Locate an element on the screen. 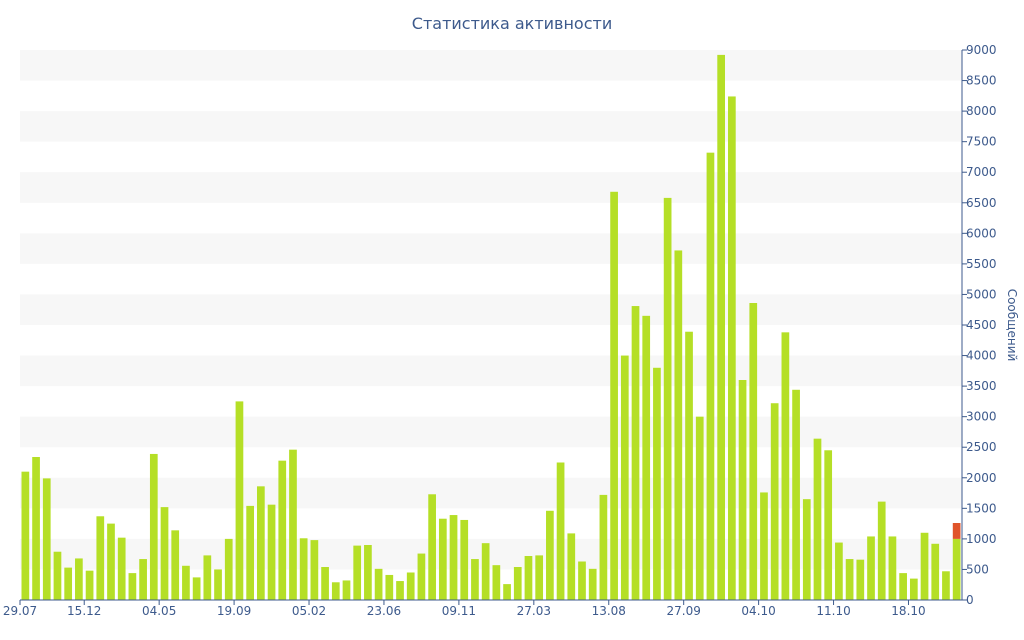  y-tick-label: 9000 is located at coordinates (981, 50).